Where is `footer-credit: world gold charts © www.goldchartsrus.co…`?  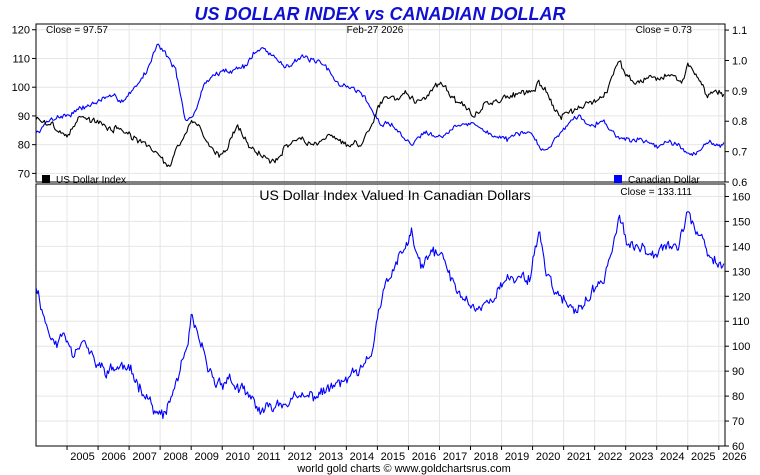
footer-credit: world gold charts © www.goldchartsrus.co… is located at coordinates (403, 469).